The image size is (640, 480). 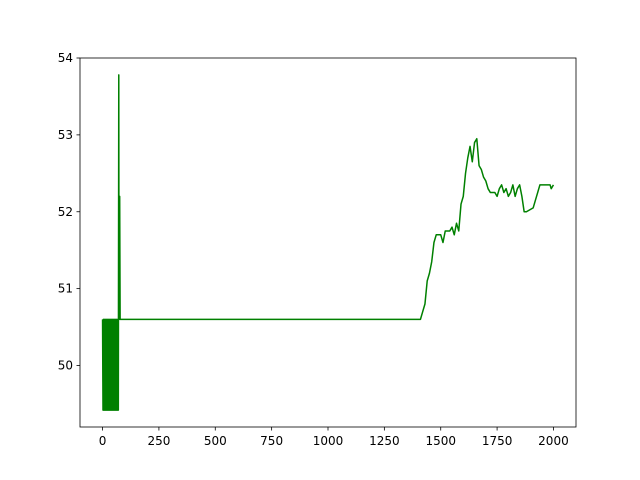 I want to click on x-tick-label: 0, so click(x=103, y=441).